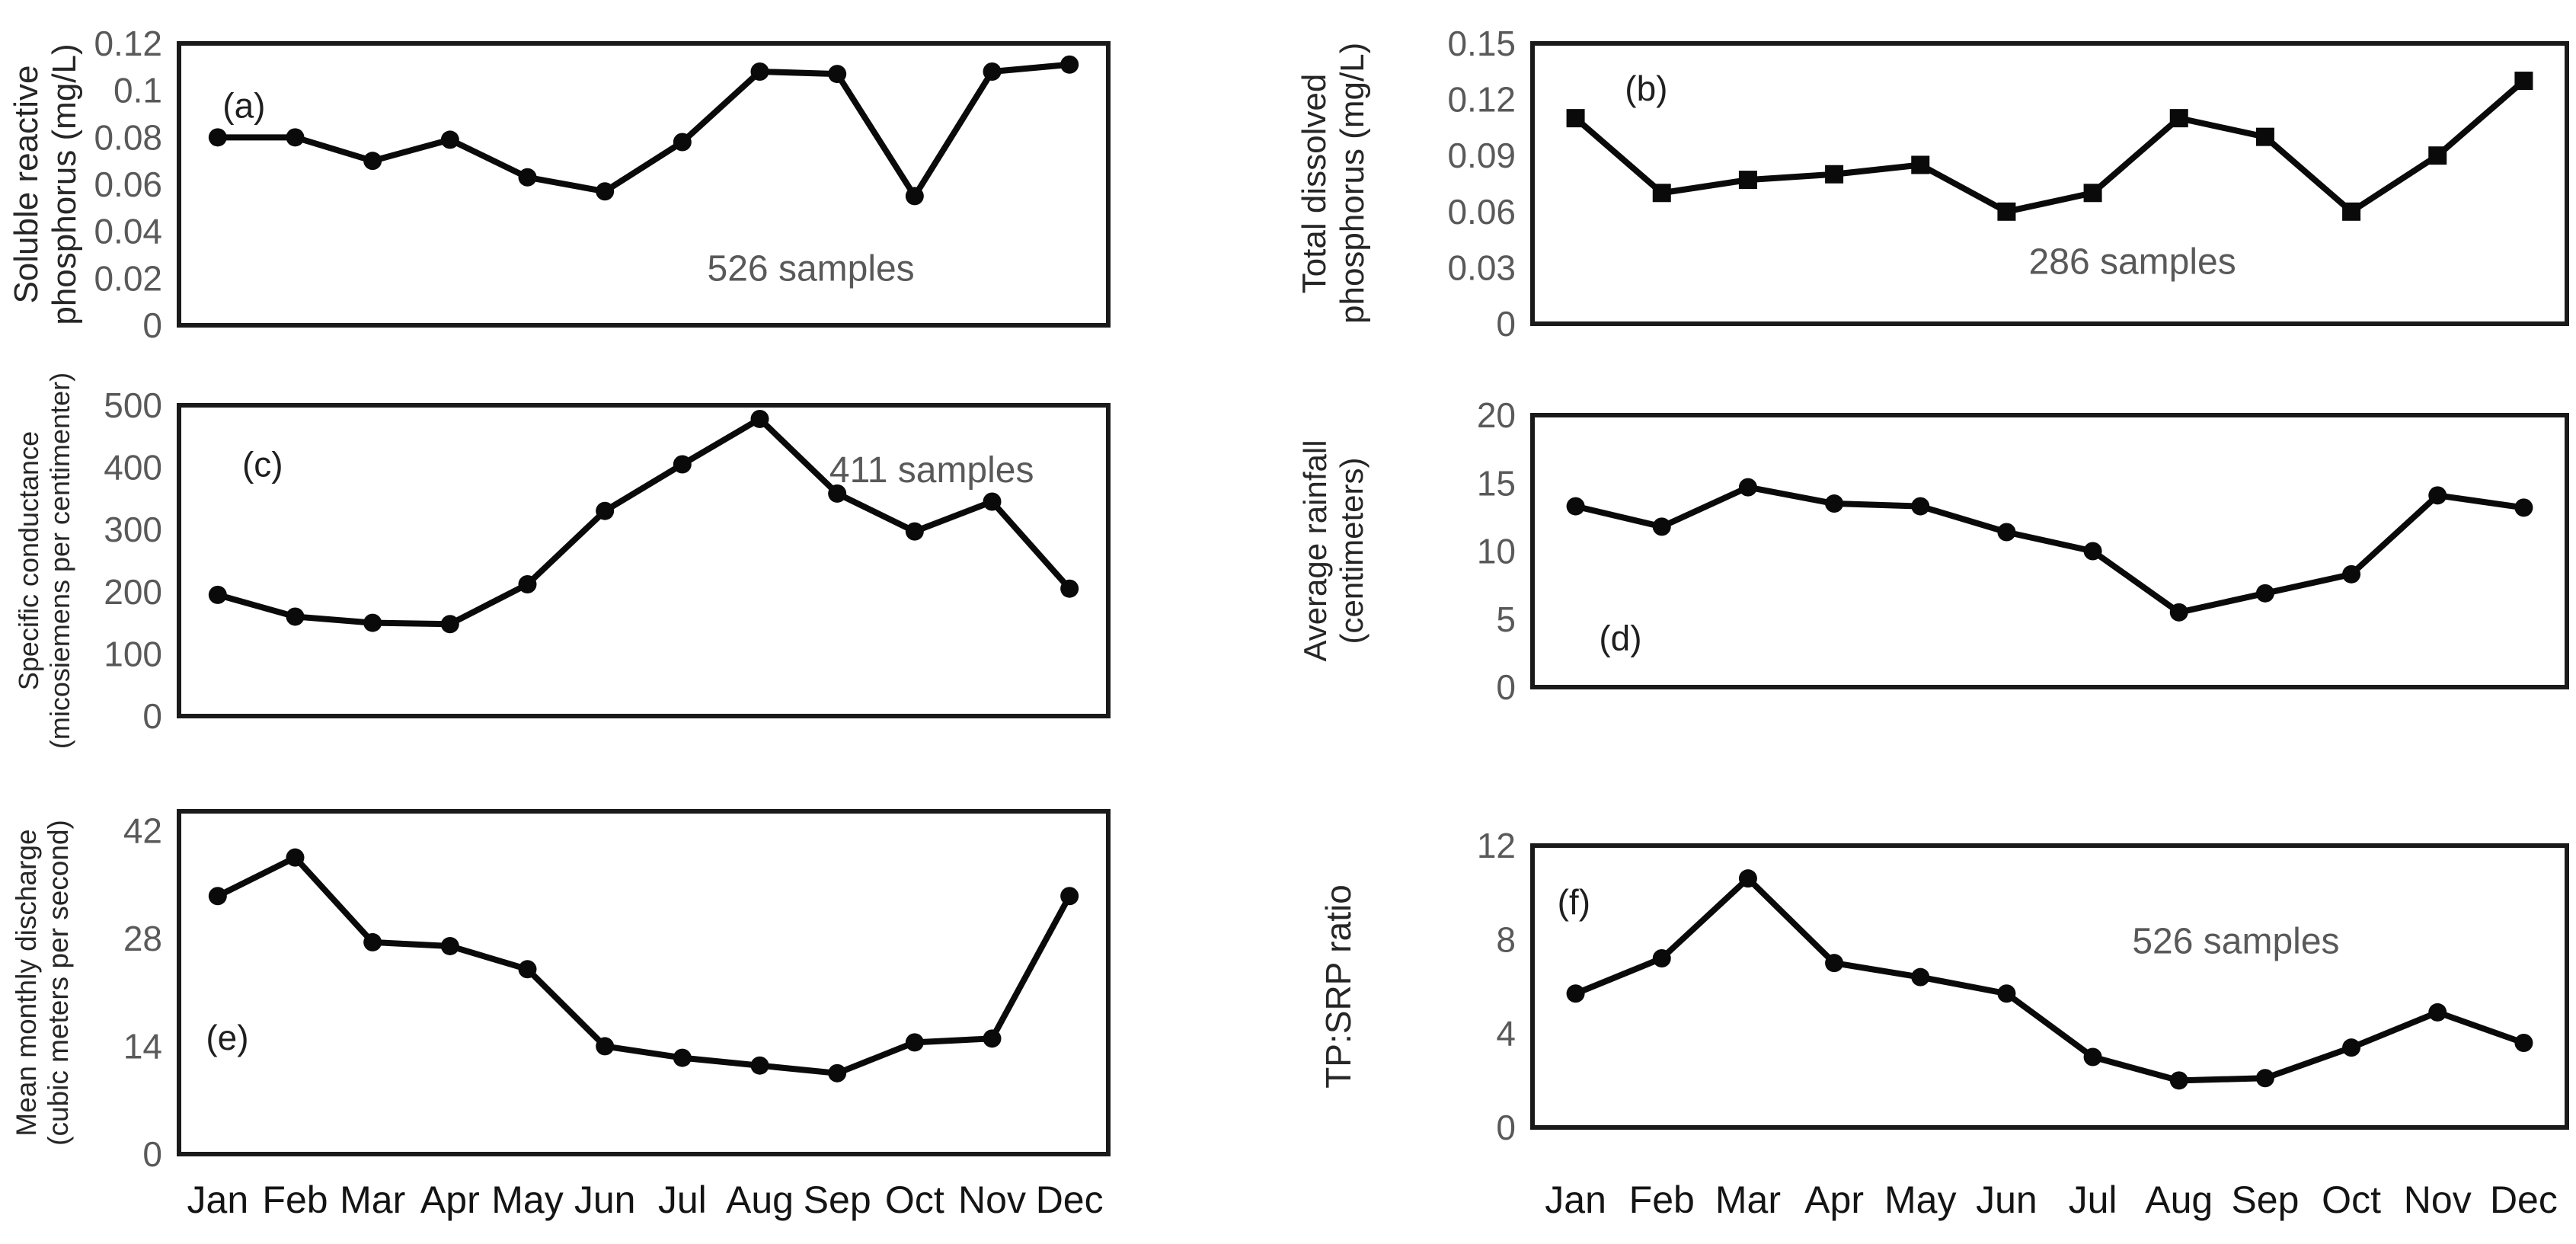 The image size is (2576, 1244). What do you see at coordinates (2523, 507) in the screenshot?
I see `data-point-d-Dec` at bounding box center [2523, 507].